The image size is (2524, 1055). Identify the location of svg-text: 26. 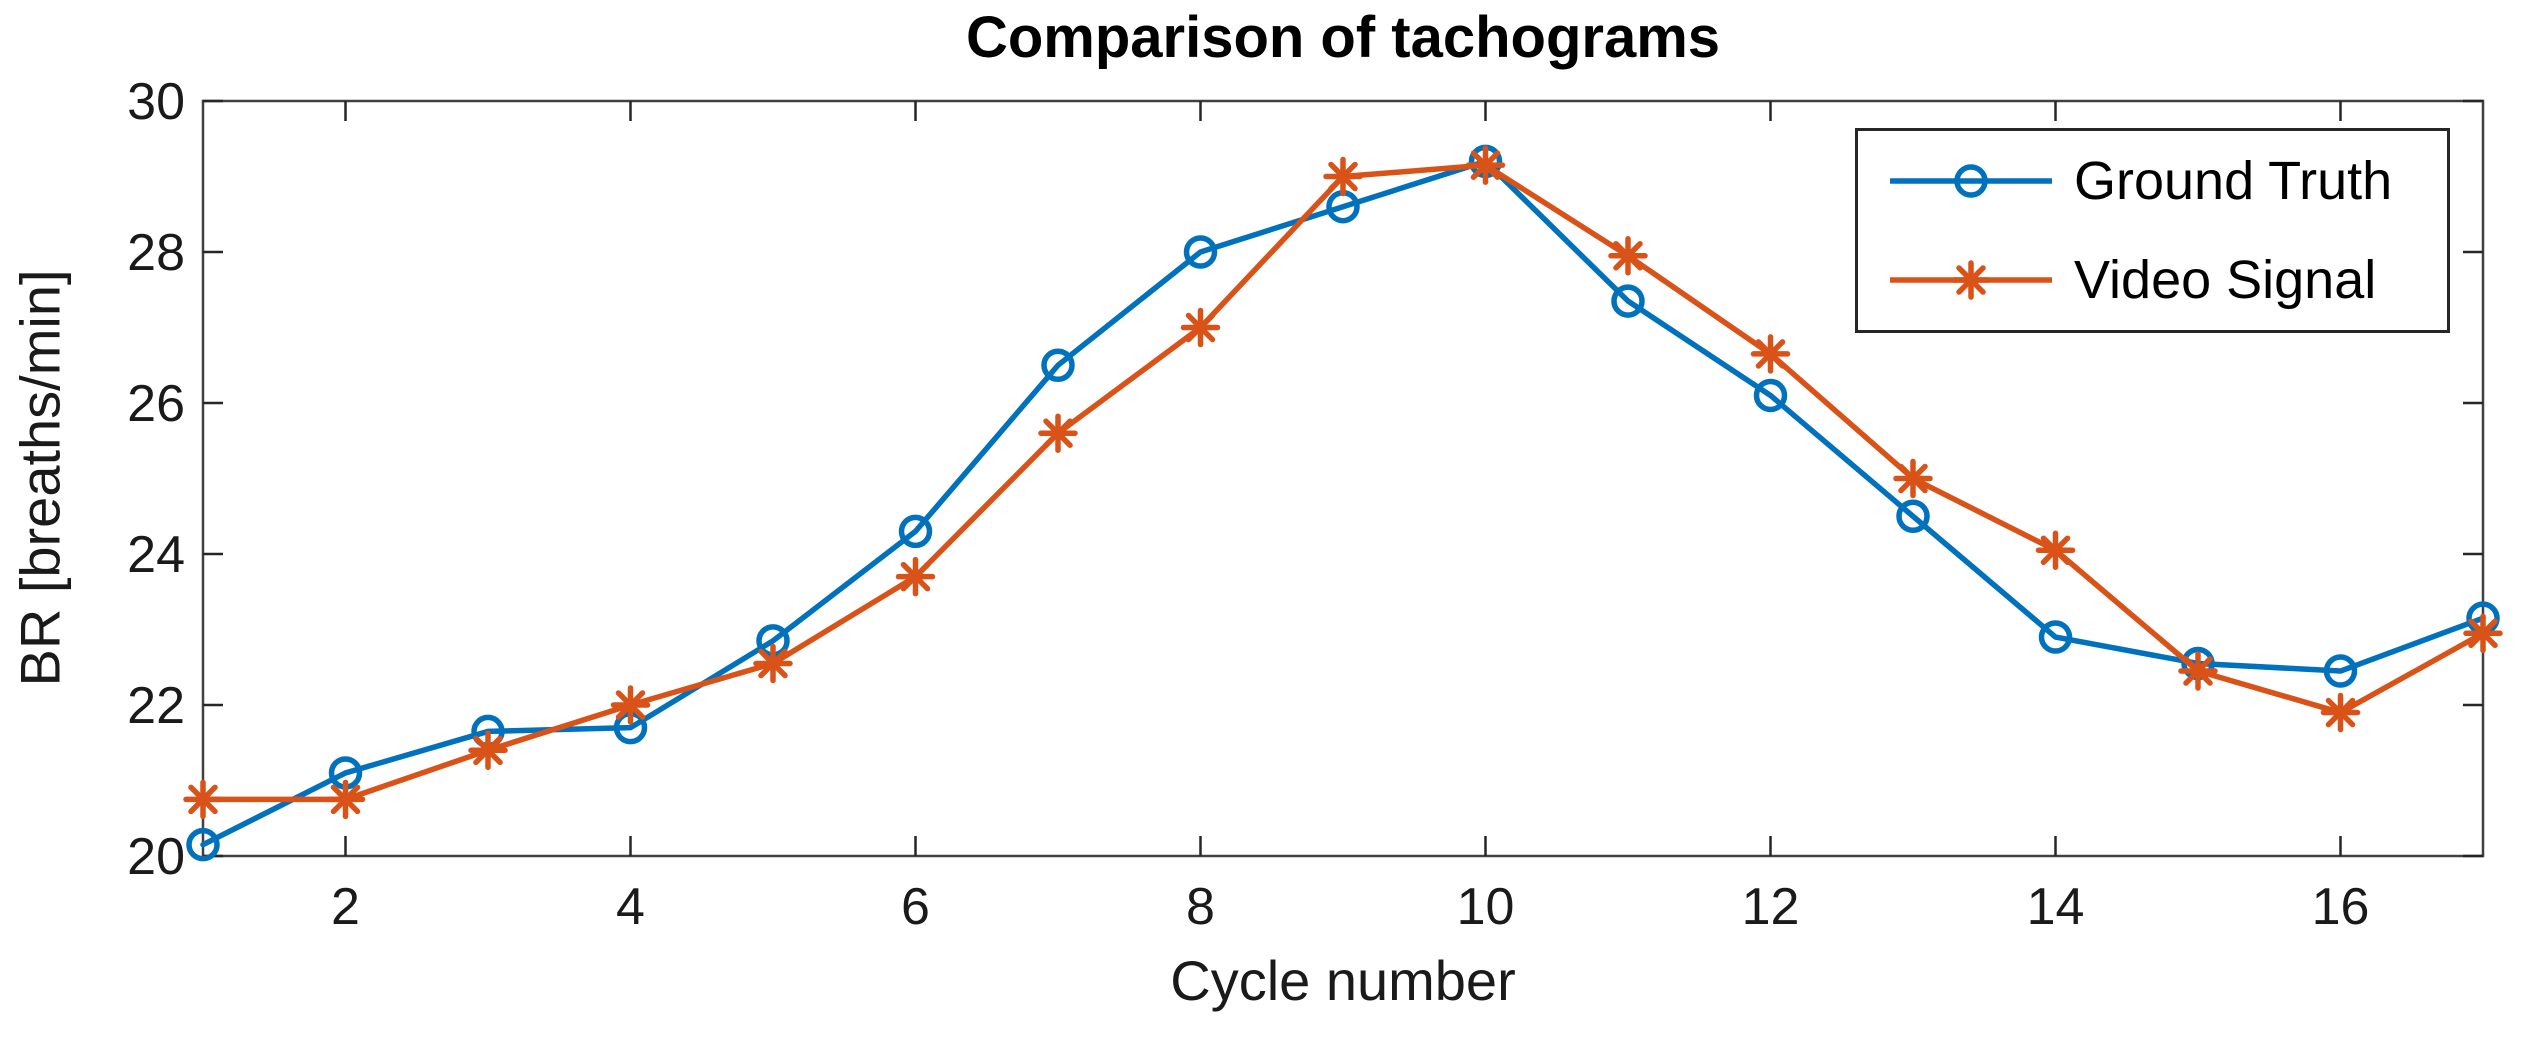
(156, 404).